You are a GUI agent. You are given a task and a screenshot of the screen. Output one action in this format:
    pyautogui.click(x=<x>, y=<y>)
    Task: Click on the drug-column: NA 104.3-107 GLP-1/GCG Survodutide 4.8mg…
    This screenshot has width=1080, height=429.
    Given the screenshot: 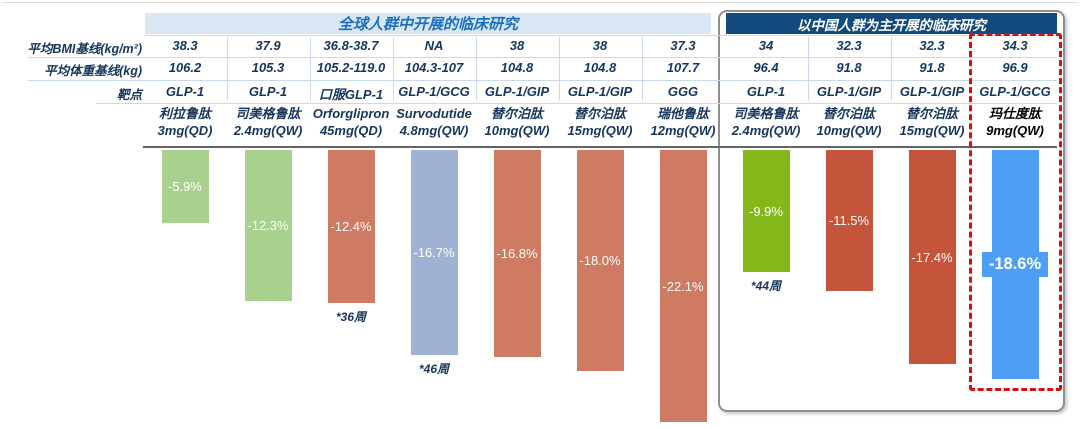 What is the action you would take?
    pyautogui.click(x=434, y=214)
    